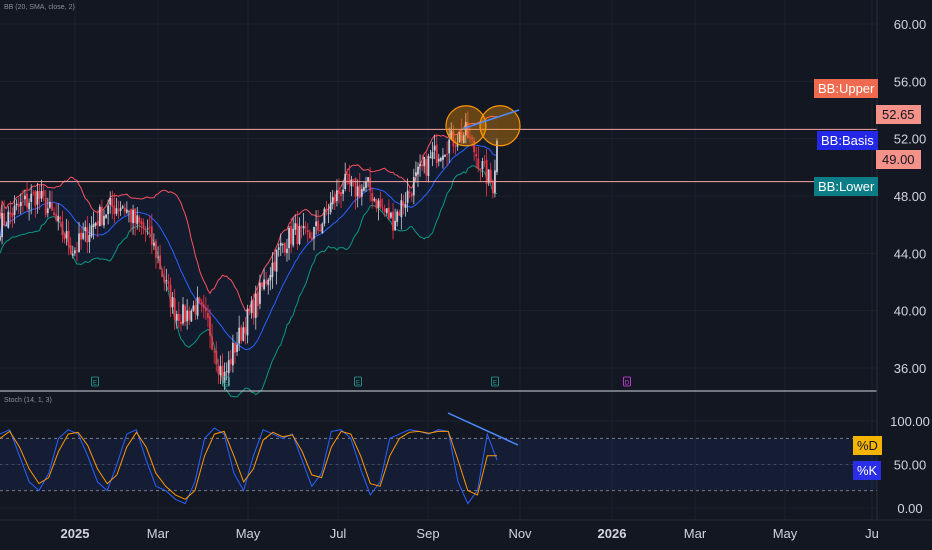 This screenshot has height=550, width=932. I want to click on time-axis-tick: Mar, so click(695, 533).